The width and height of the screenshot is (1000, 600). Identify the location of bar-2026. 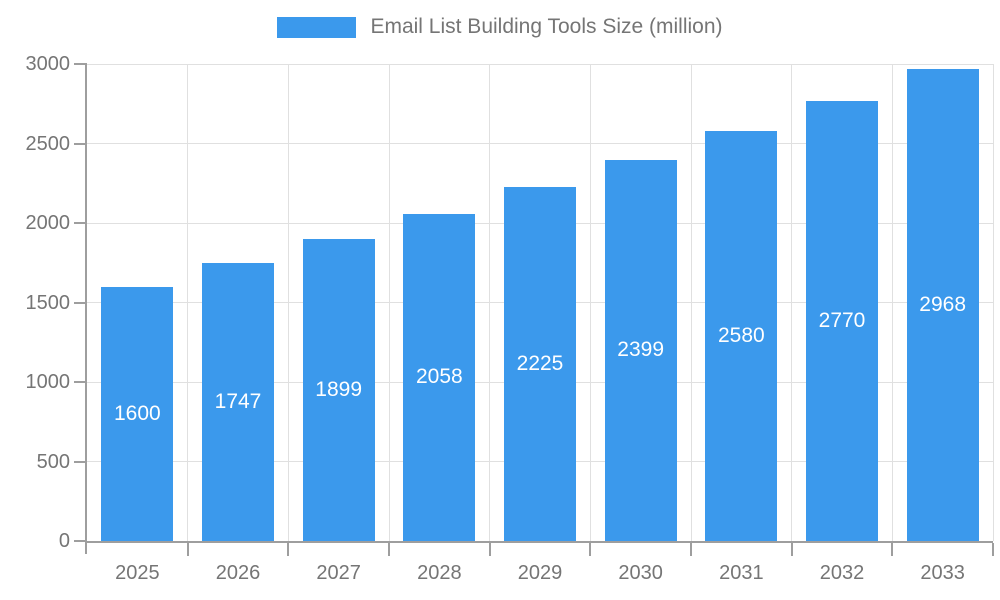
(238, 402).